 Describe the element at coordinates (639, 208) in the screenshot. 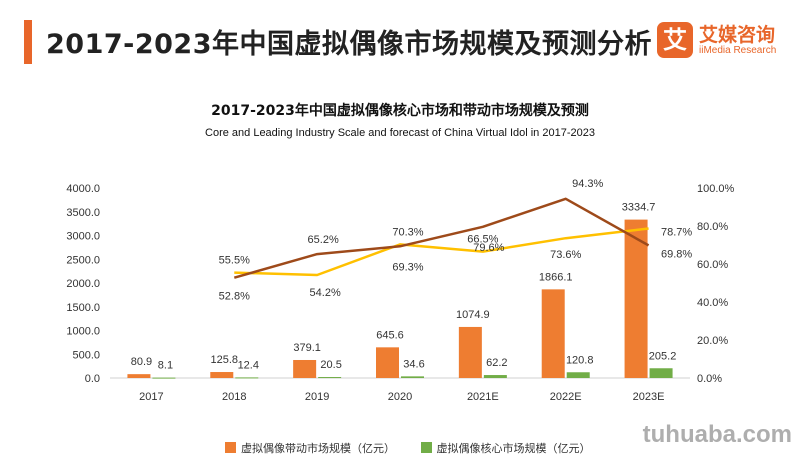

I see `data-label-drive: 3334.7` at that location.